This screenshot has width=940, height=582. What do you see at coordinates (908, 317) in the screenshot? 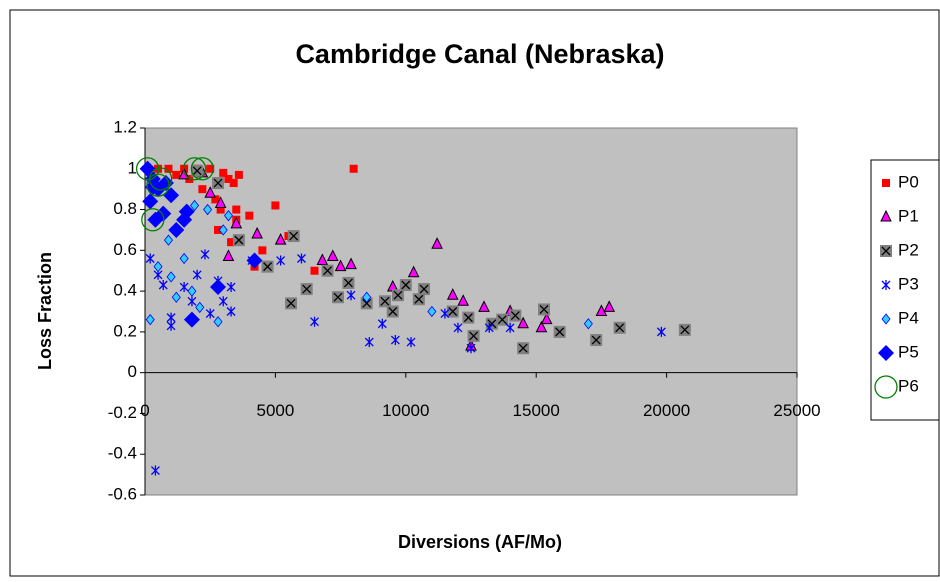
I see `legend-label: P4` at bounding box center [908, 317].